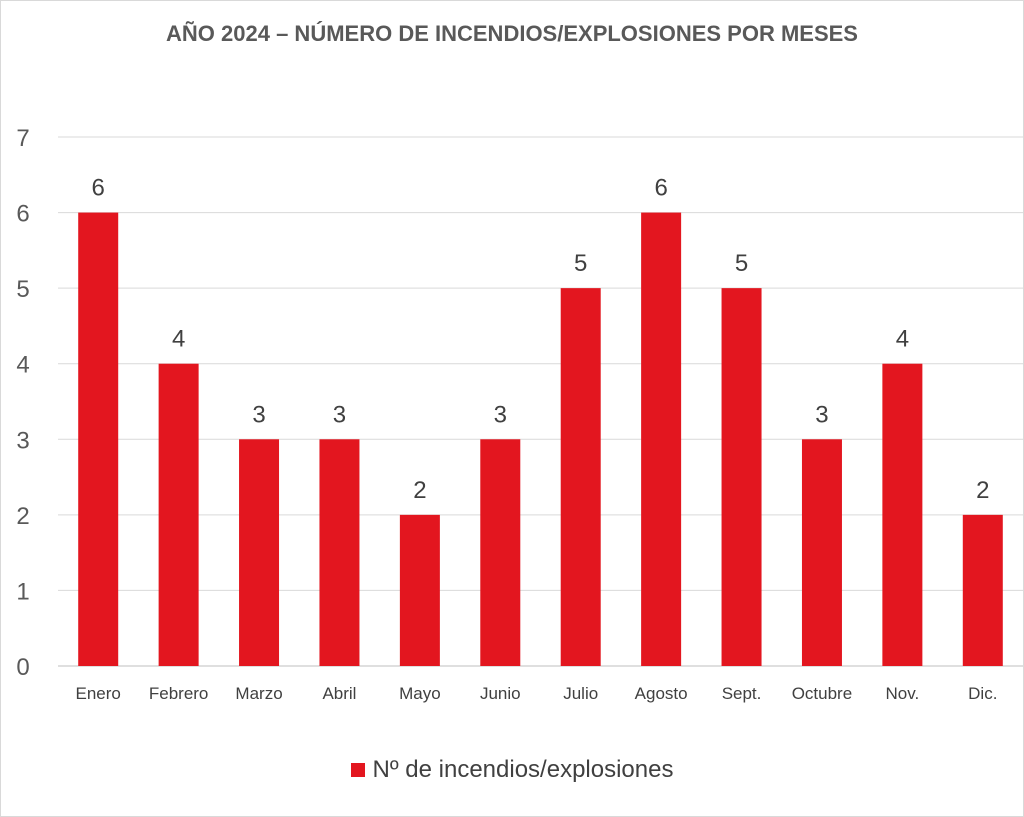 This screenshot has height=817, width=1024. Describe the element at coordinates (22, 667) in the screenshot. I see `y-tick-label: 0` at that location.